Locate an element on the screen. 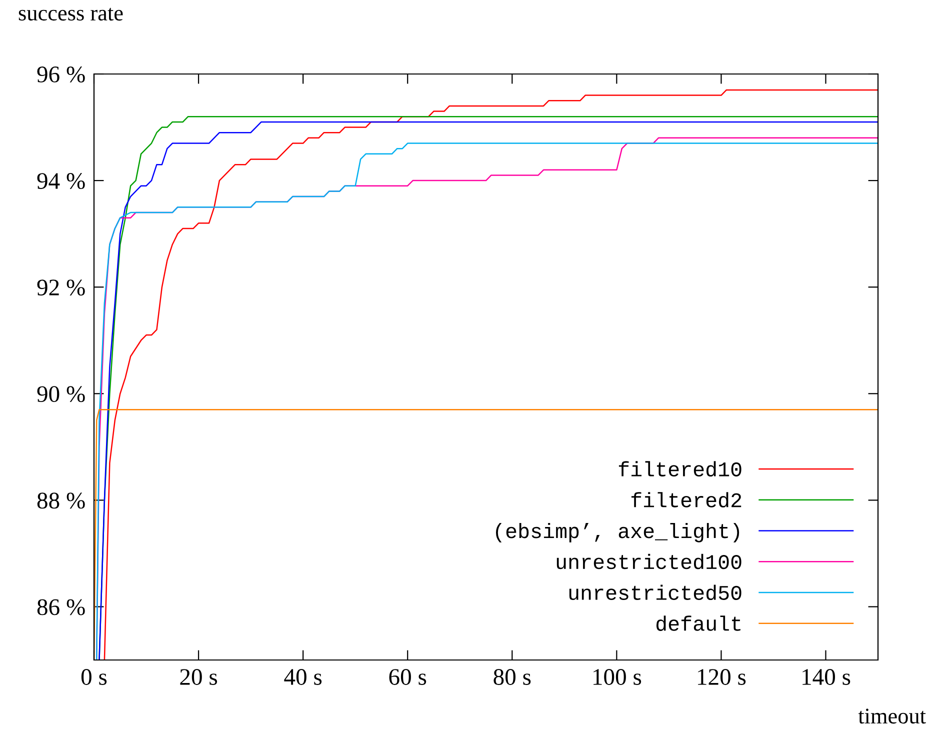 The width and height of the screenshot is (929, 735). y-tick-label: 88 % is located at coordinates (61, 500).